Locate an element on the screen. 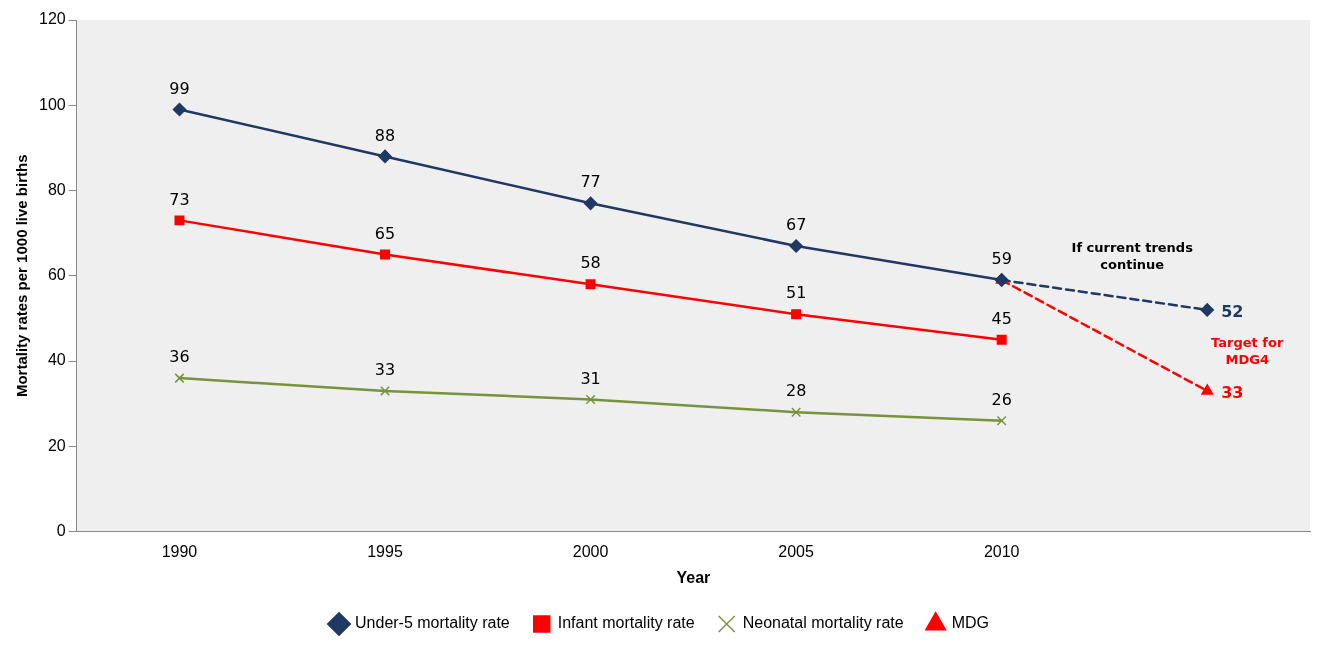  annotation: Target for MDG4 is located at coordinates (1247, 350).